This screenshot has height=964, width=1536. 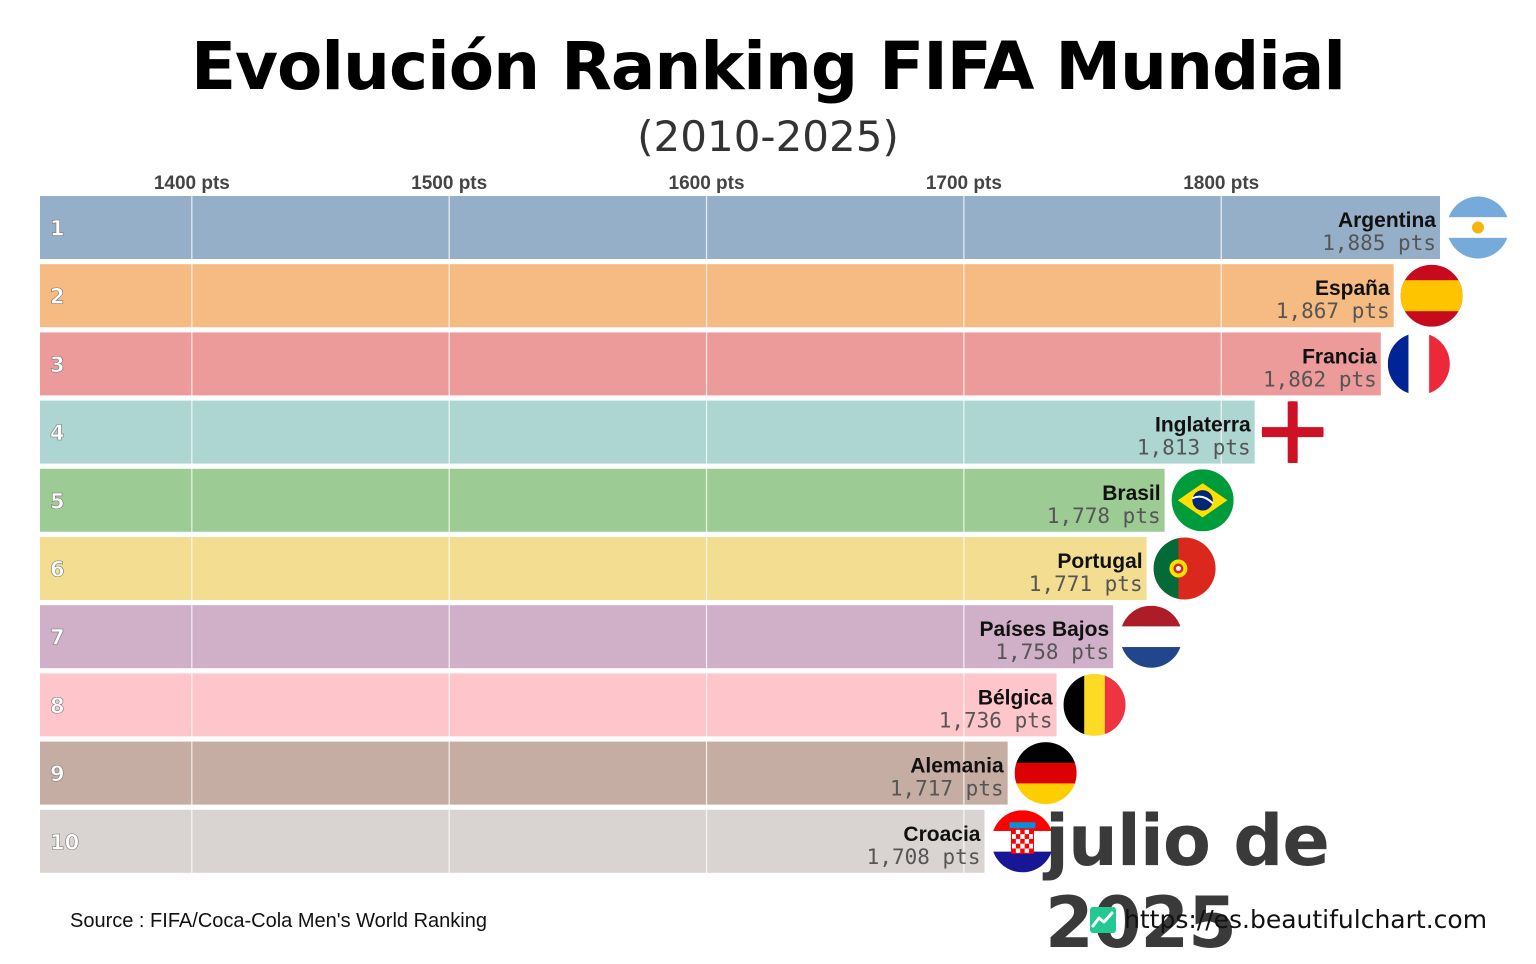 What do you see at coordinates (57, 638) in the screenshot?
I see `rank-label: 7` at bounding box center [57, 638].